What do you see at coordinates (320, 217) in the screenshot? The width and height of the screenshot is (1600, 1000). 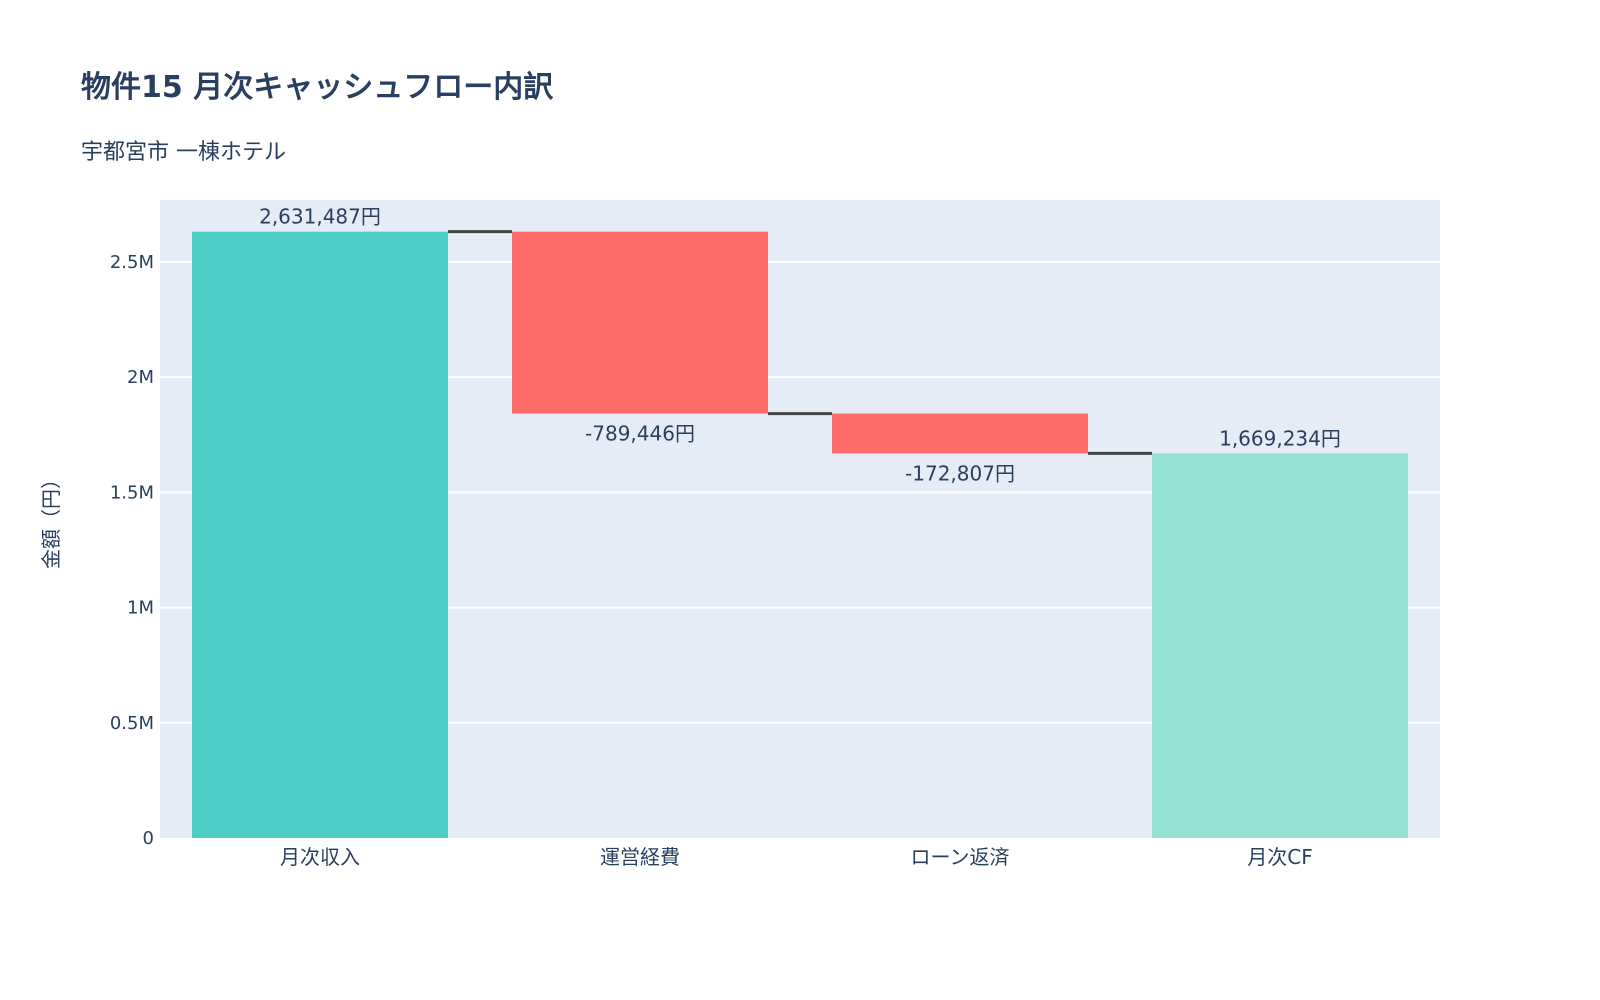 I see `data-label: 2,631,487円` at bounding box center [320, 217].